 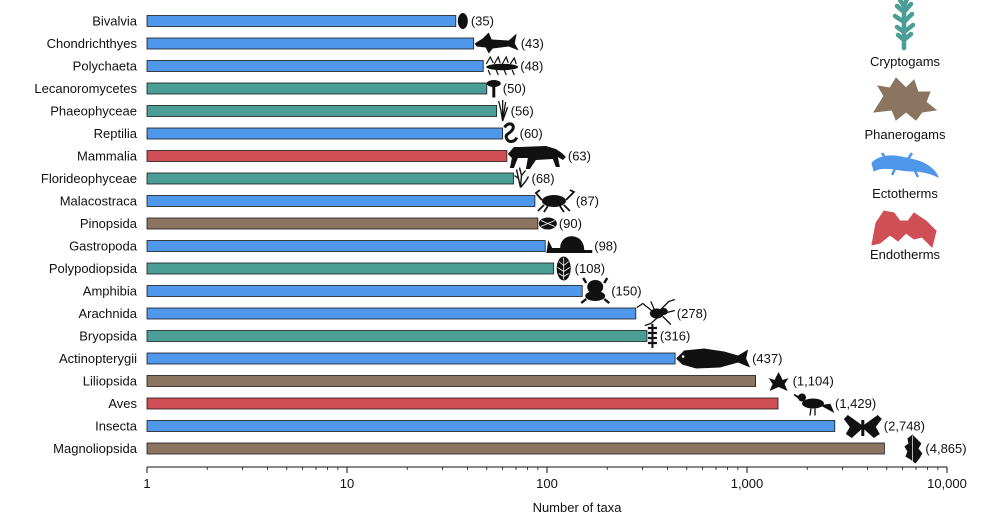 I want to click on x-axis-title: Number of taxa, so click(x=578, y=507).